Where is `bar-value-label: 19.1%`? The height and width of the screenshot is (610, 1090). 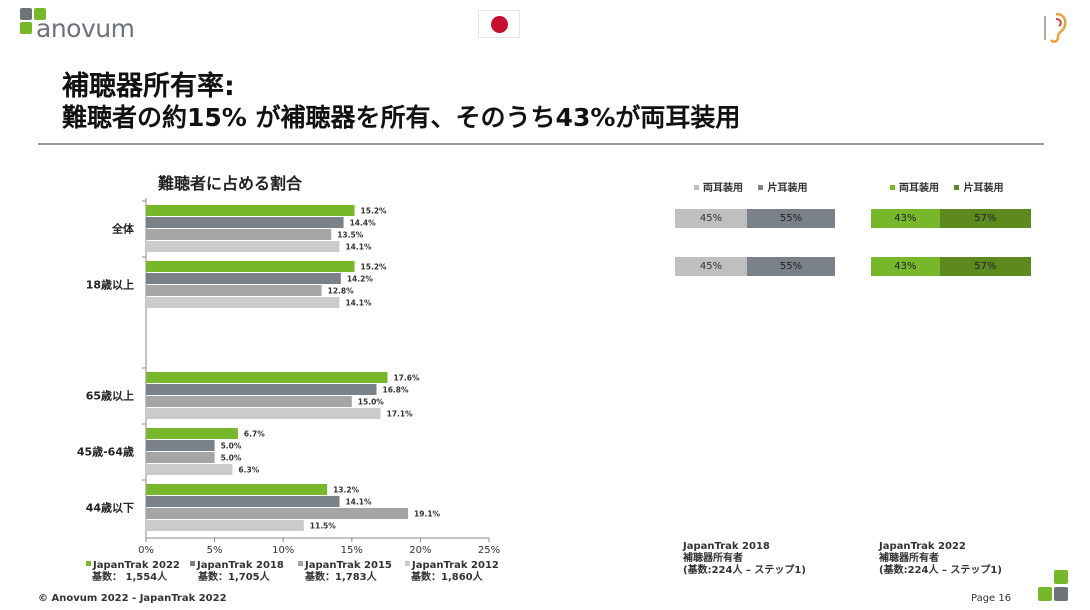
bar-value-label: 19.1% is located at coordinates (427, 514).